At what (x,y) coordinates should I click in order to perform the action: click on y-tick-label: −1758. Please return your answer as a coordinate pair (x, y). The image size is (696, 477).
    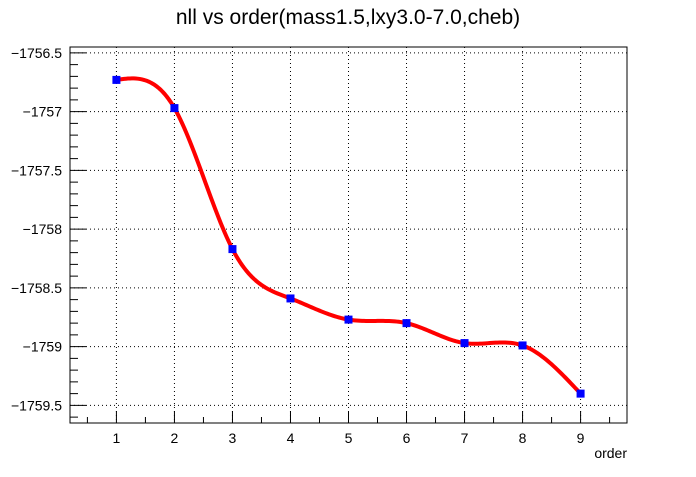
    Looking at the image, I should click on (43, 229).